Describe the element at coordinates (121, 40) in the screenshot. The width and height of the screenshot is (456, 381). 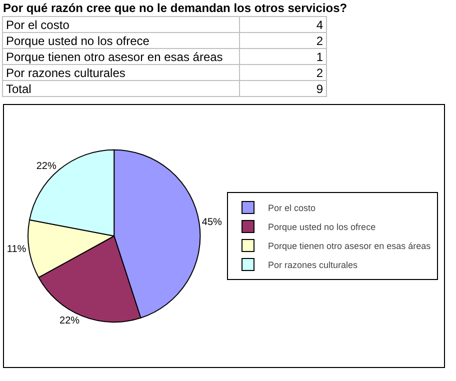
I see `text: Porque usted no los ofrece` at that location.